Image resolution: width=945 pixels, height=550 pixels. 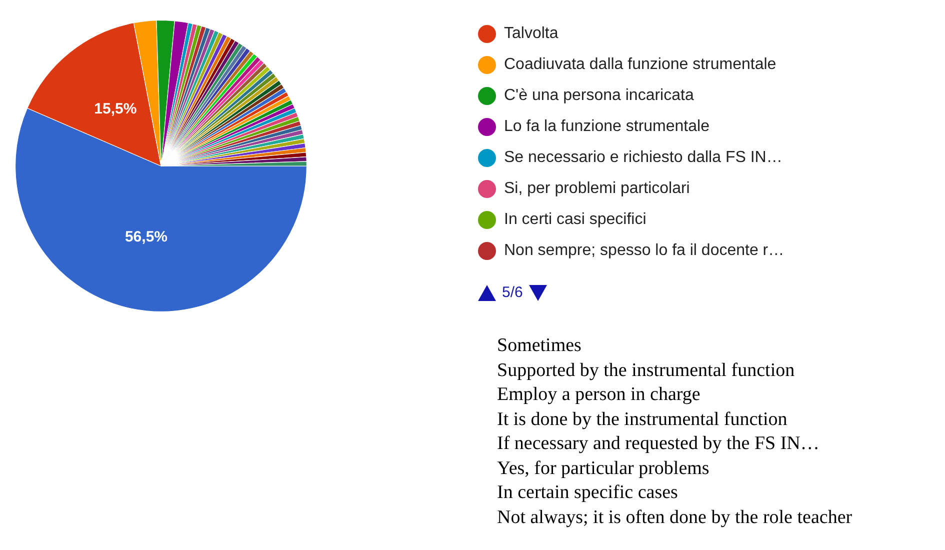 What do you see at coordinates (599, 395) in the screenshot?
I see `text: Employ a person in charge` at bounding box center [599, 395].